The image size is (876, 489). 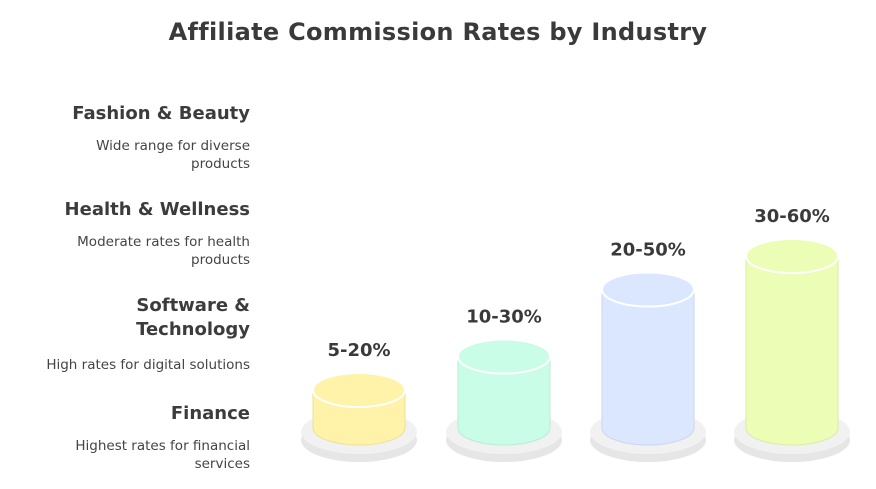 I want to click on industry-desc-fashion: Wide range for diverse products, so click(x=173, y=155).